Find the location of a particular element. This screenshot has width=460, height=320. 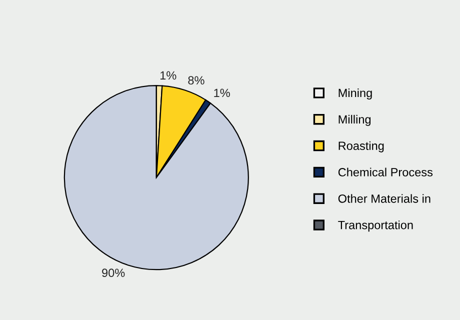

legend-label: Milling is located at coordinates (354, 120).